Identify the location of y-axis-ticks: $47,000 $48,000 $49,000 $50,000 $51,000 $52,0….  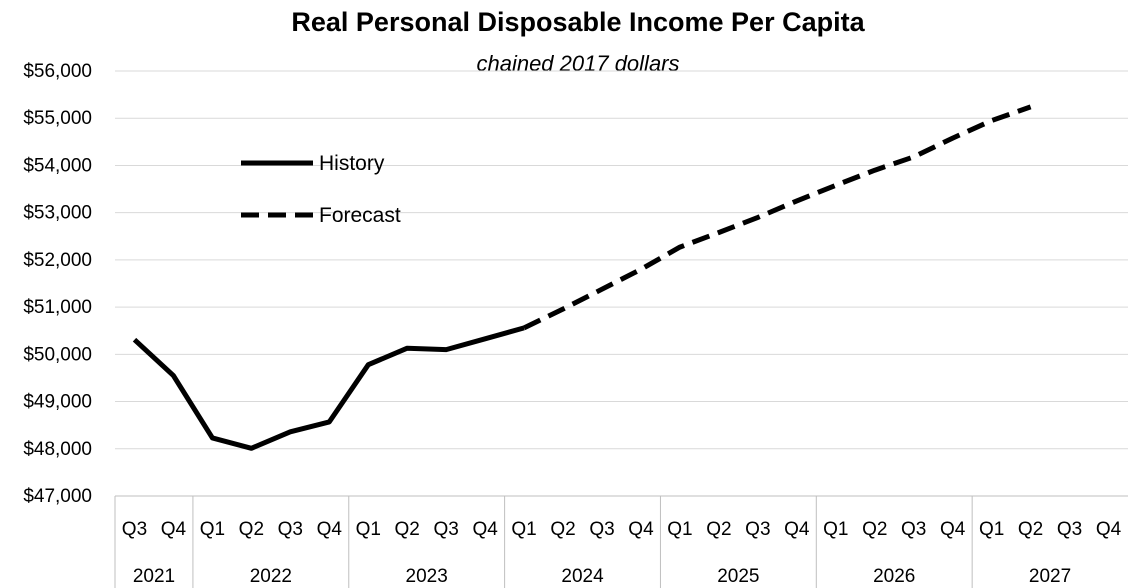
(57, 284).